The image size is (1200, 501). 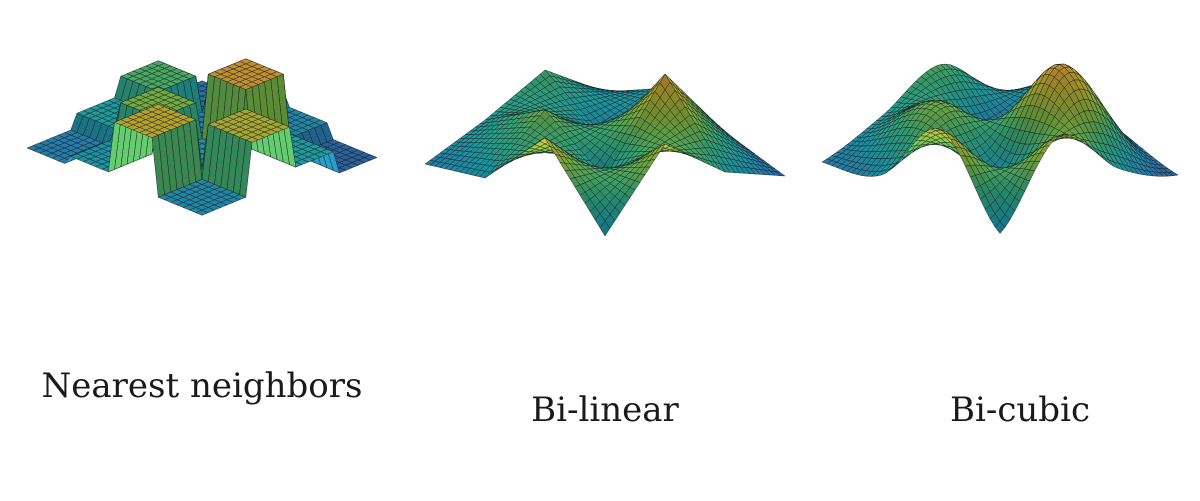 I want to click on bilinear-caption: Bi-linear, so click(x=605, y=410).